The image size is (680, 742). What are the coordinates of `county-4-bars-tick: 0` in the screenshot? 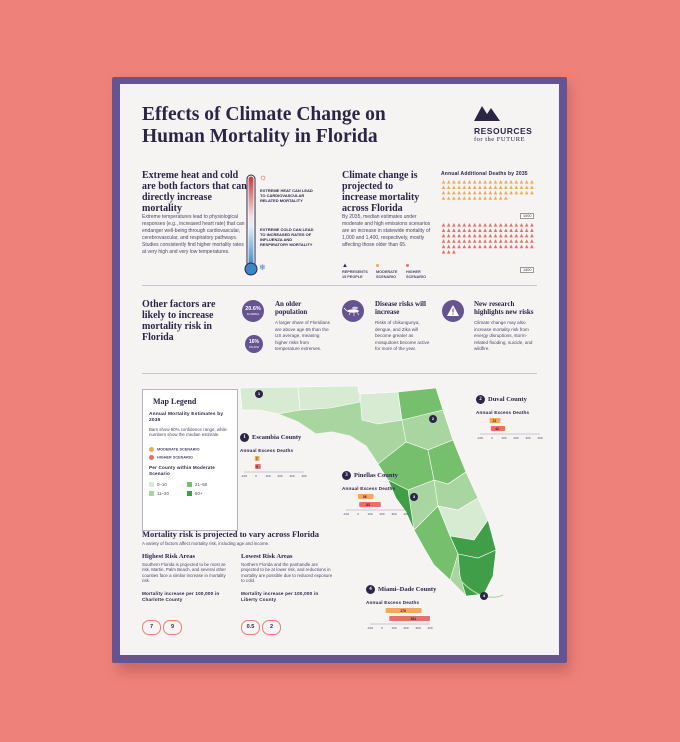 It's located at (382, 628).